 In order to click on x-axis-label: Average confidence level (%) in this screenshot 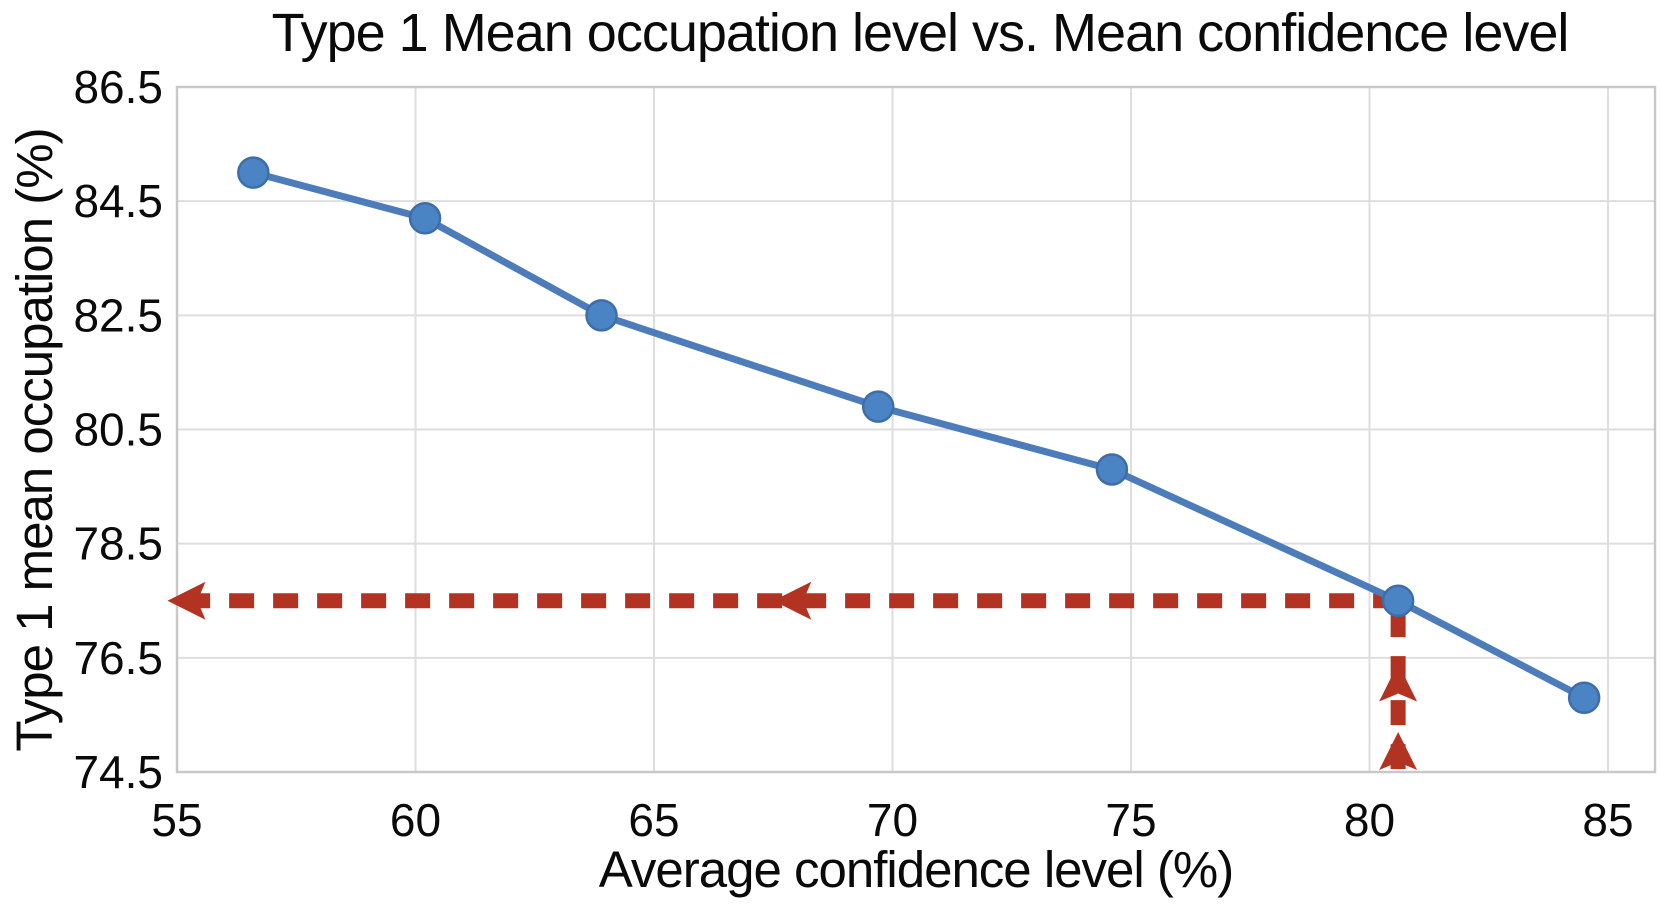, I will do `click(916, 869)`.